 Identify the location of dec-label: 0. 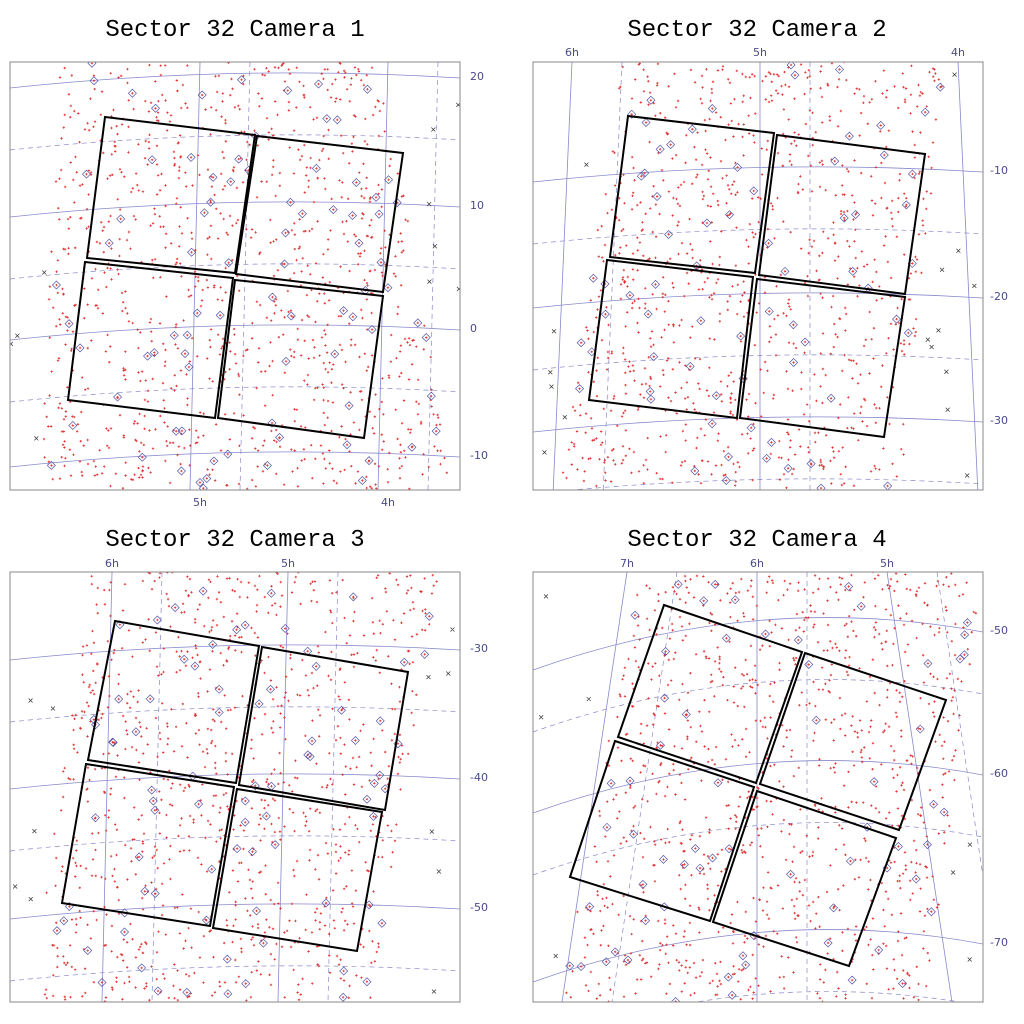
(473, 328).